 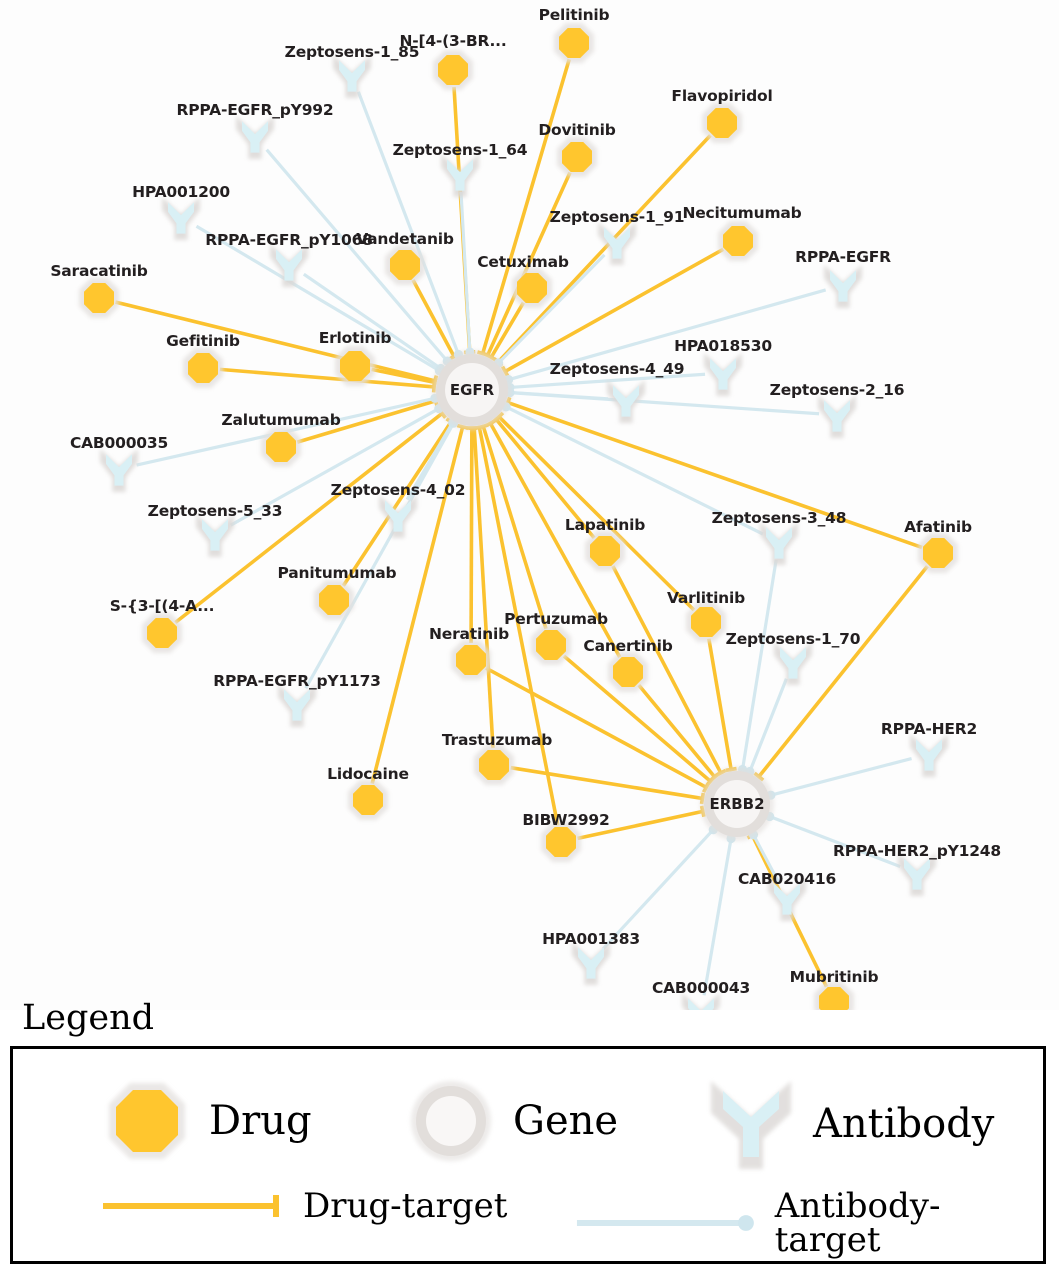 What do you see at coordinates (181, 218) in the screenshot?
I see `node-antibody-hpa001200` at bounding box center [181, 218].